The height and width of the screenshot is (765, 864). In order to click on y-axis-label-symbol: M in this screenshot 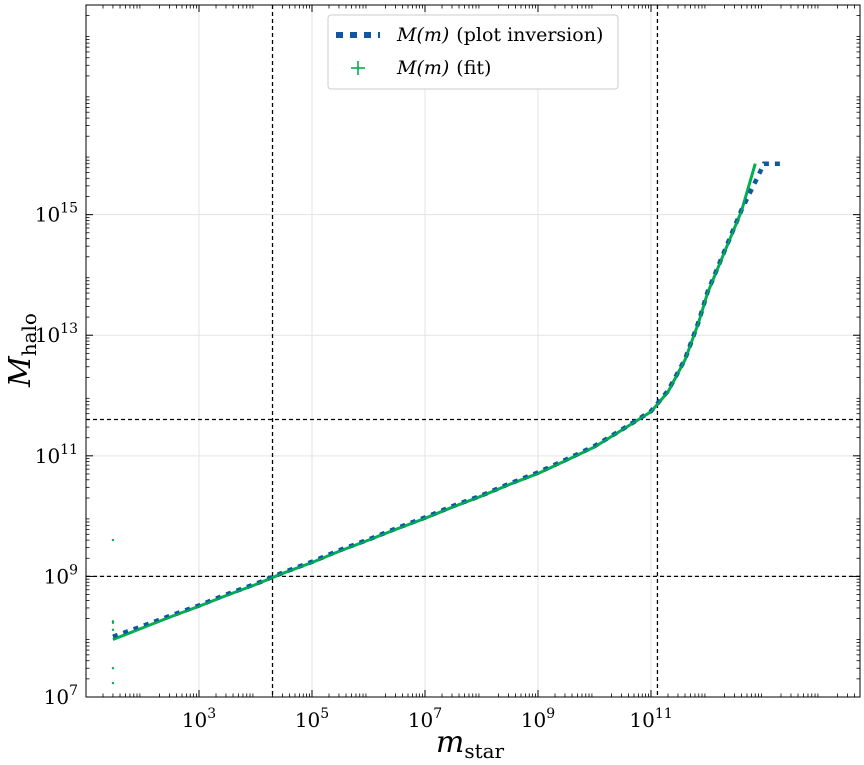, I will do `click(20, 371)`.